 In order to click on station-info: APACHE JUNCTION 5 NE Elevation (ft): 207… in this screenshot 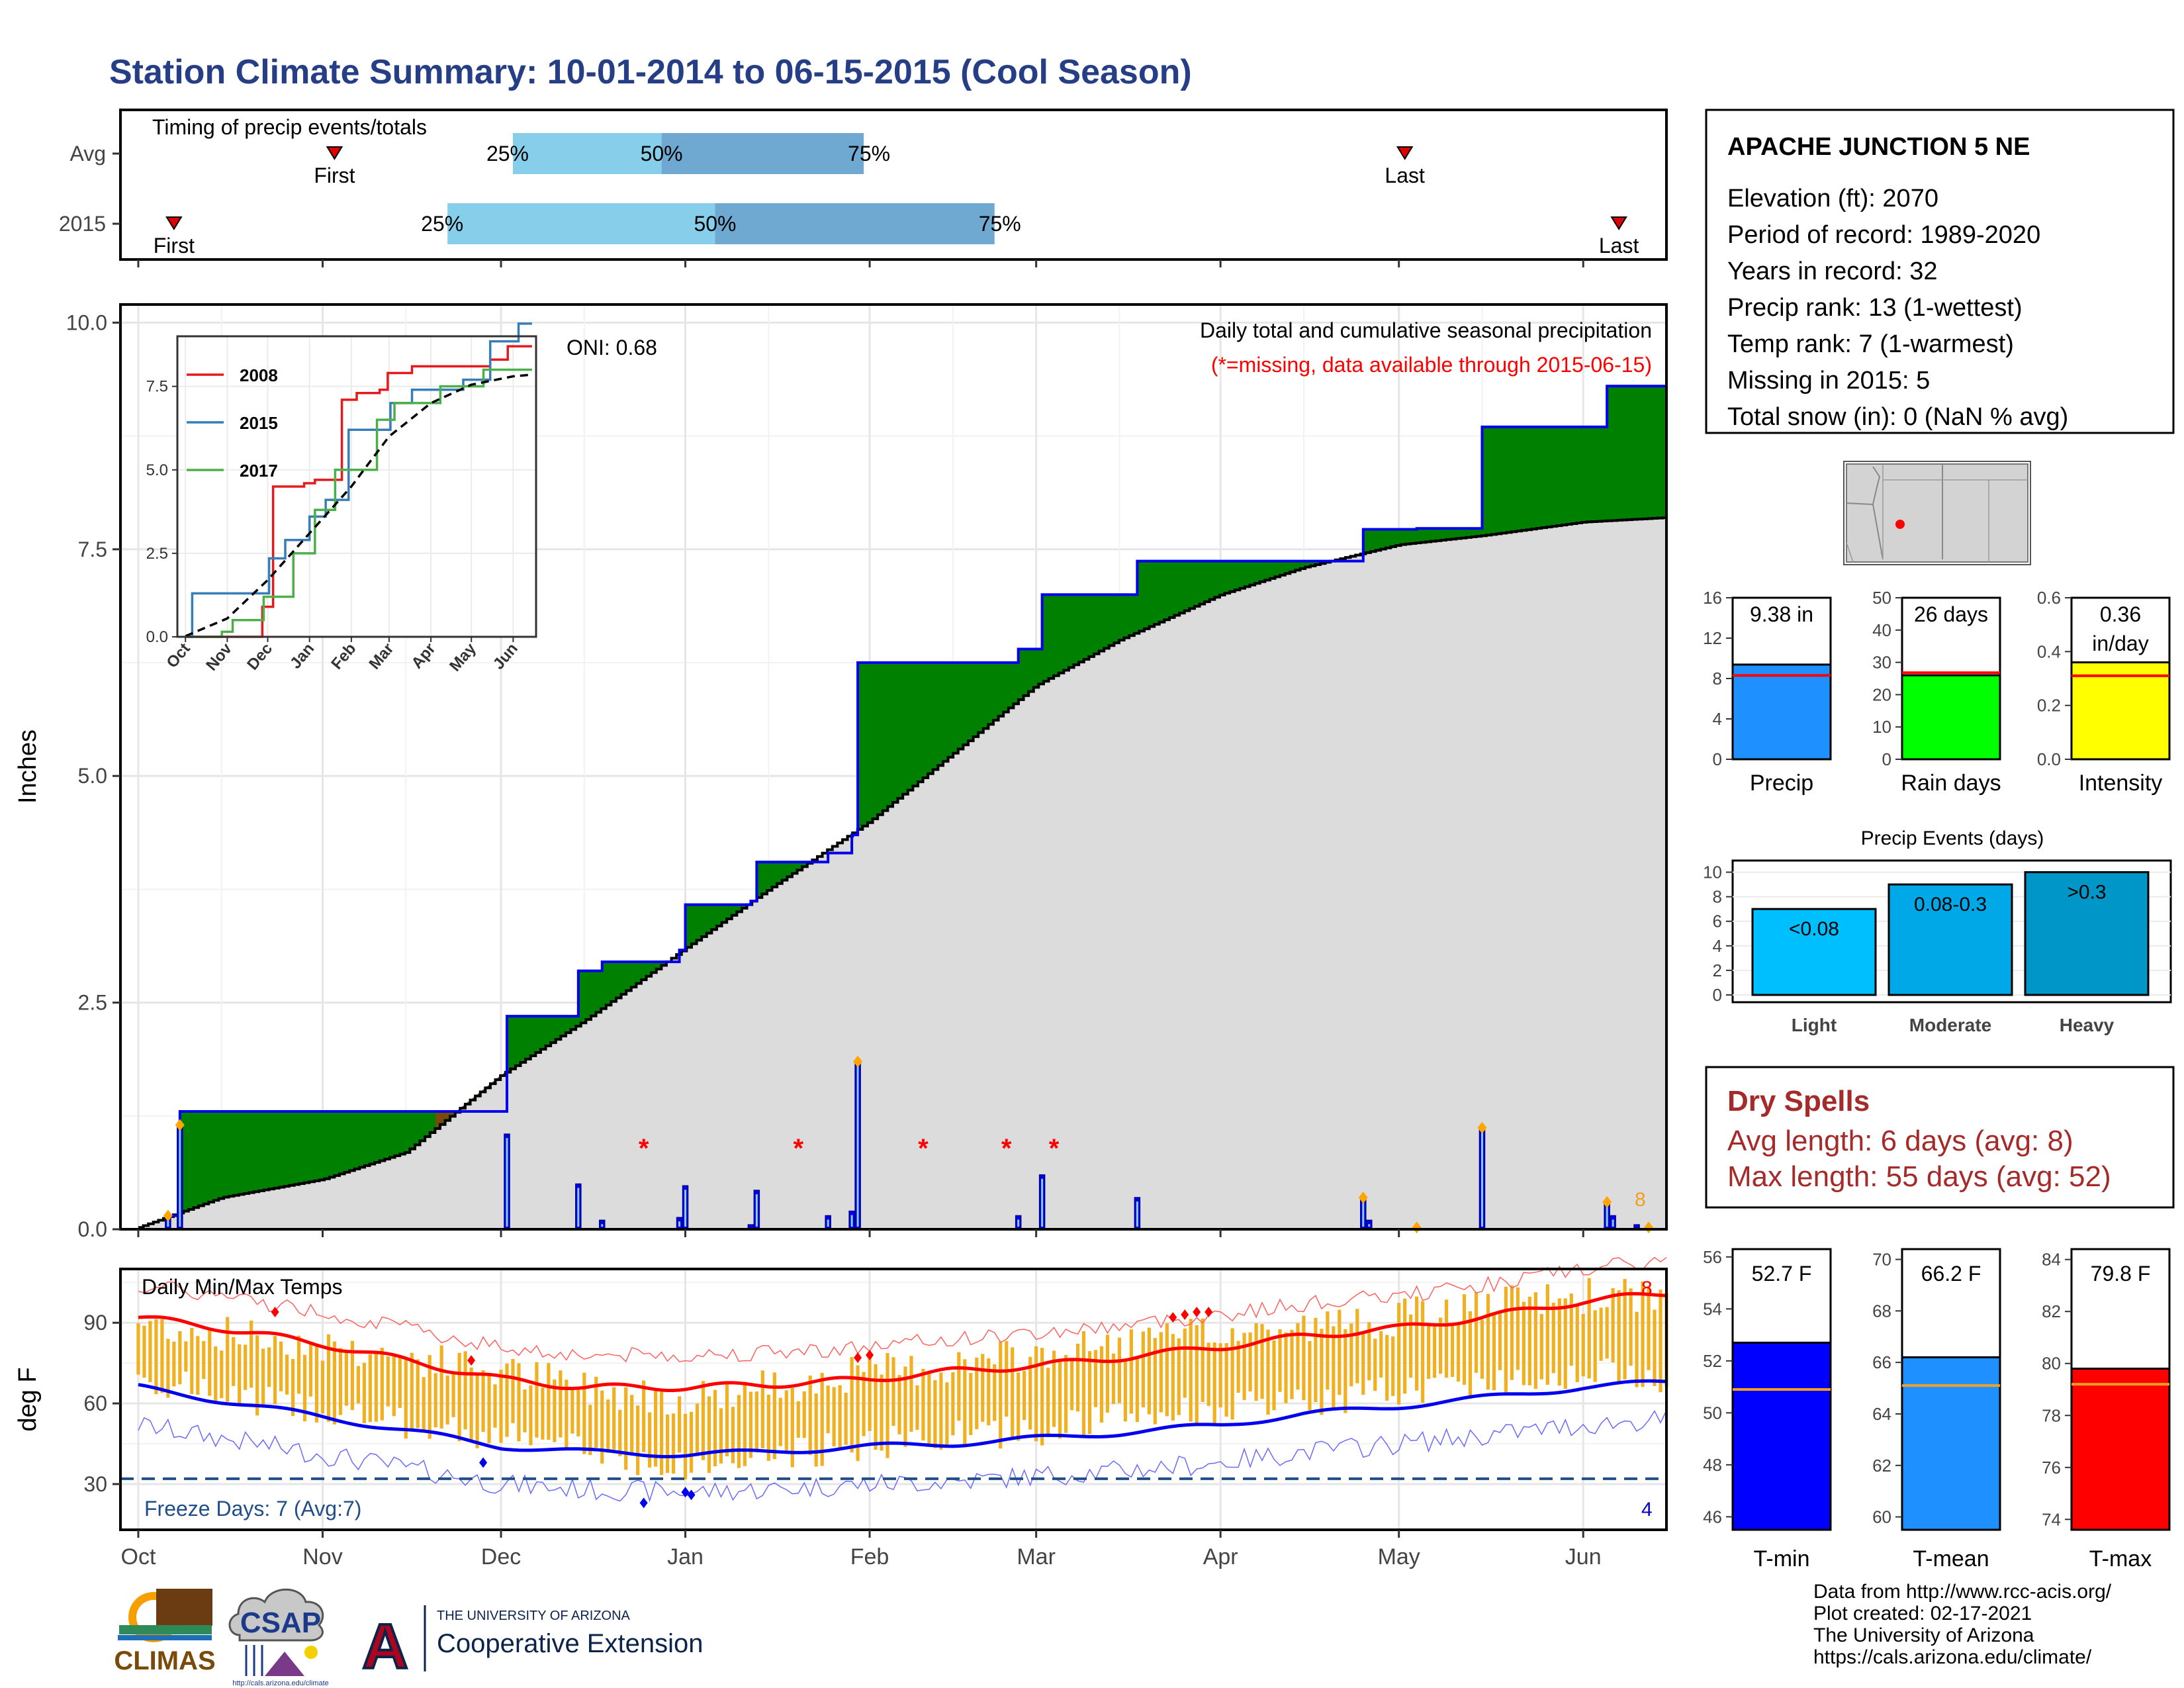, I will do `click(1940, 271)`.